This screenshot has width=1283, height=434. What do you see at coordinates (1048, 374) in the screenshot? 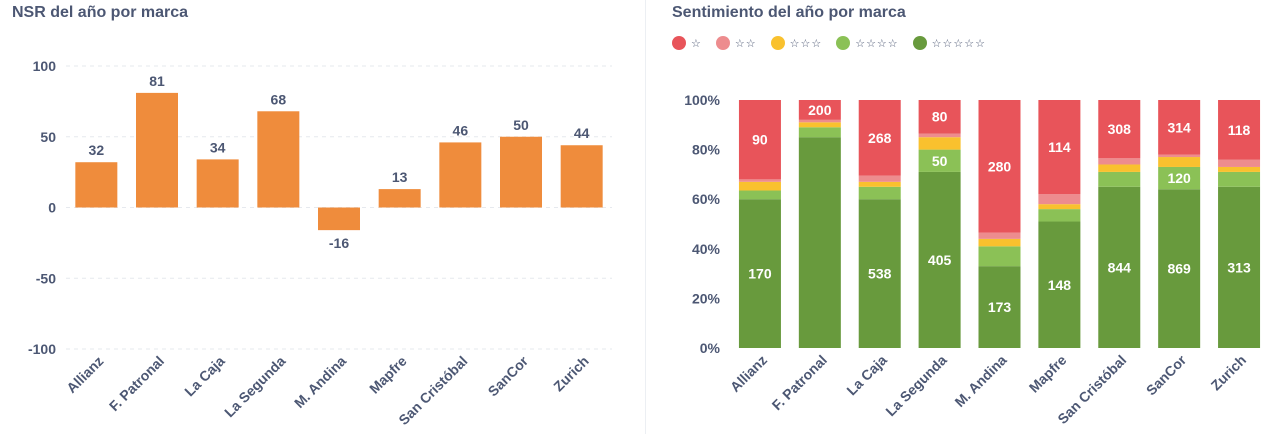
I see `x-tick-label: Mapfre` at bounding box center [1048, 374].